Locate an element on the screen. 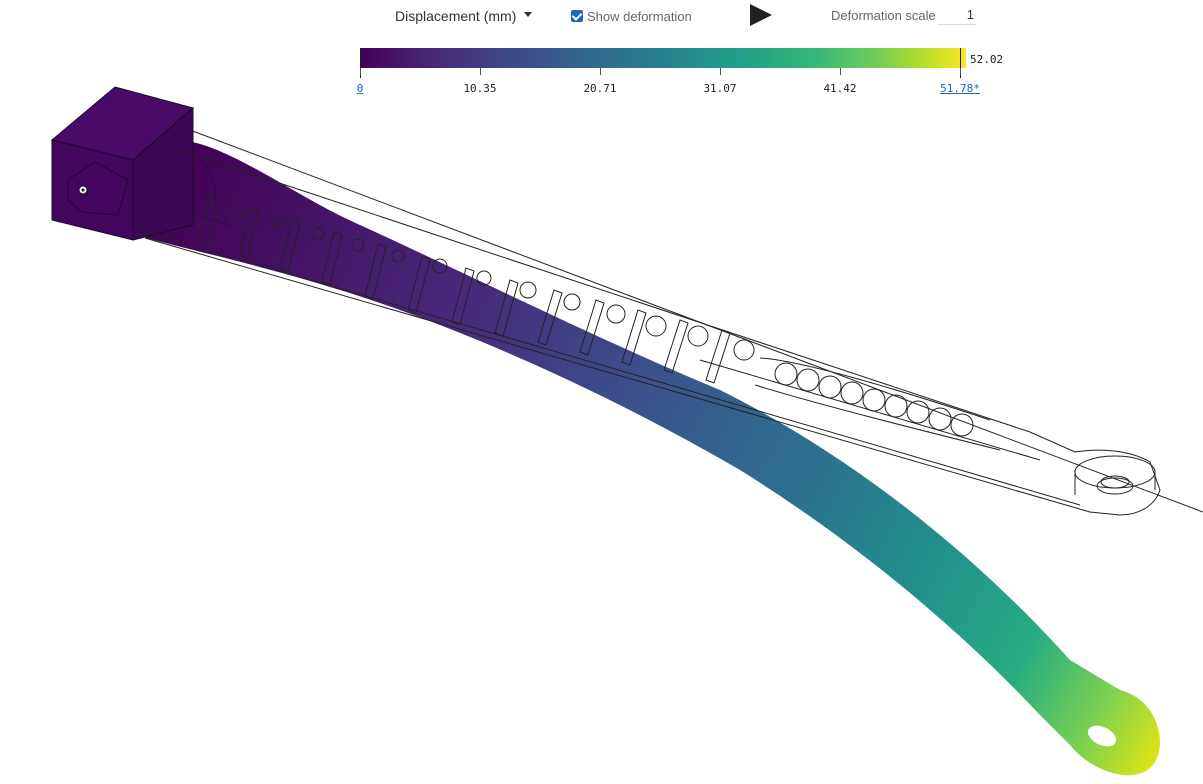  legend-max-marker is located at coordinates (960, 63).